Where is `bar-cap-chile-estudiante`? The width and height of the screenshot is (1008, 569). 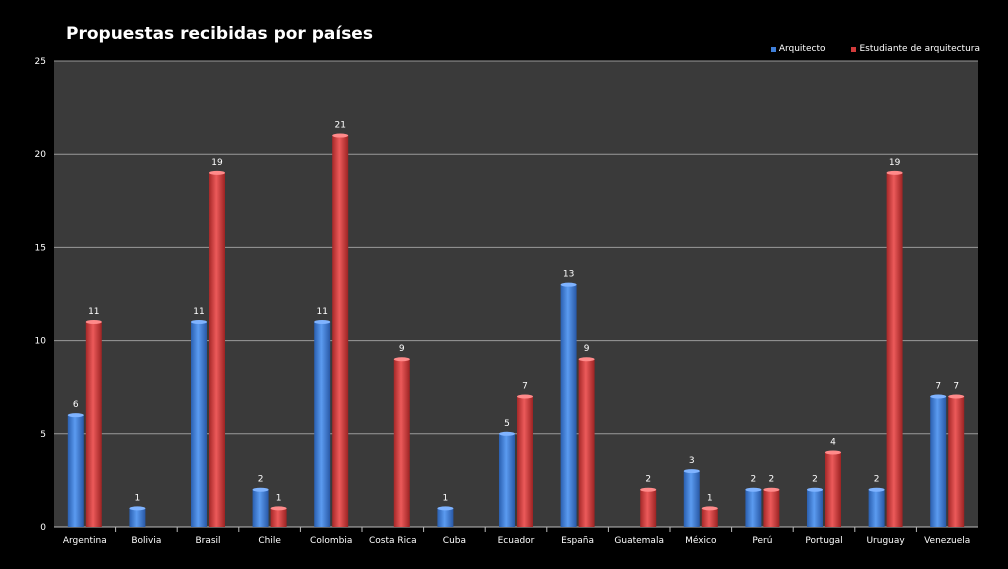
bar-cap-chile-estudiante is located at coordinates (278, 508).